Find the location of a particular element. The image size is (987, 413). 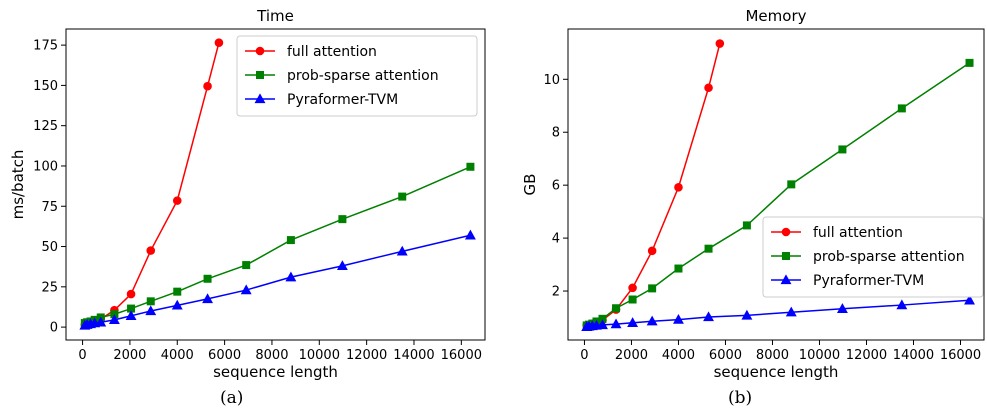

y-tick-label: 0 is located at coordinates (54, 328).